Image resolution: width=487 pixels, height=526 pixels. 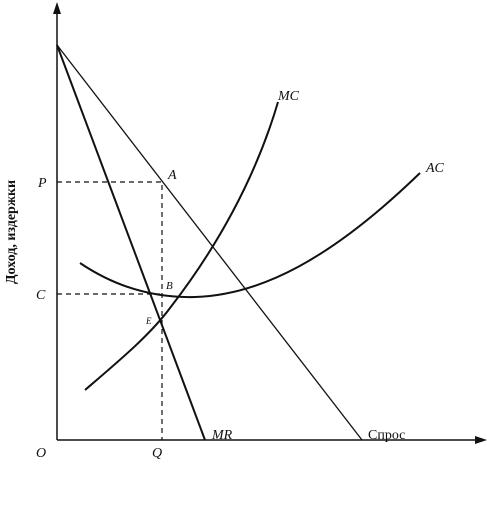 I want to click on y-arrow, so click(x=57, y=8).